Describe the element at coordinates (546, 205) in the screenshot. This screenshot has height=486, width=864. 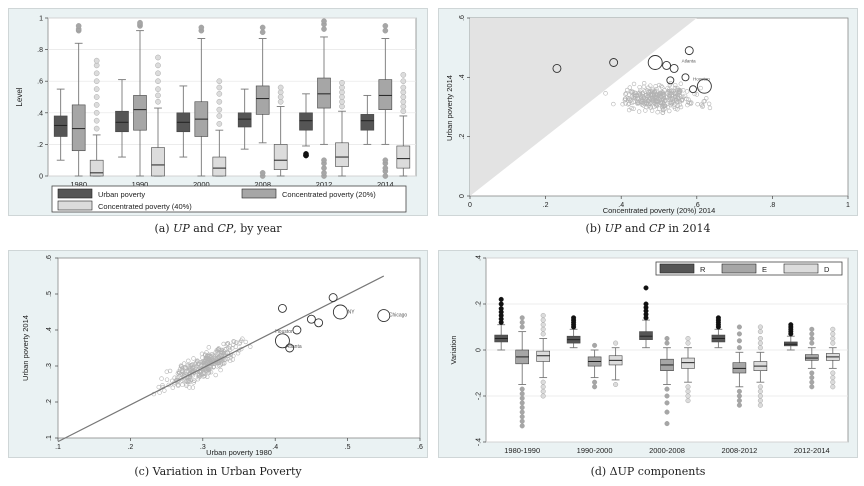
I see `x-tick-label: .2` at that location.